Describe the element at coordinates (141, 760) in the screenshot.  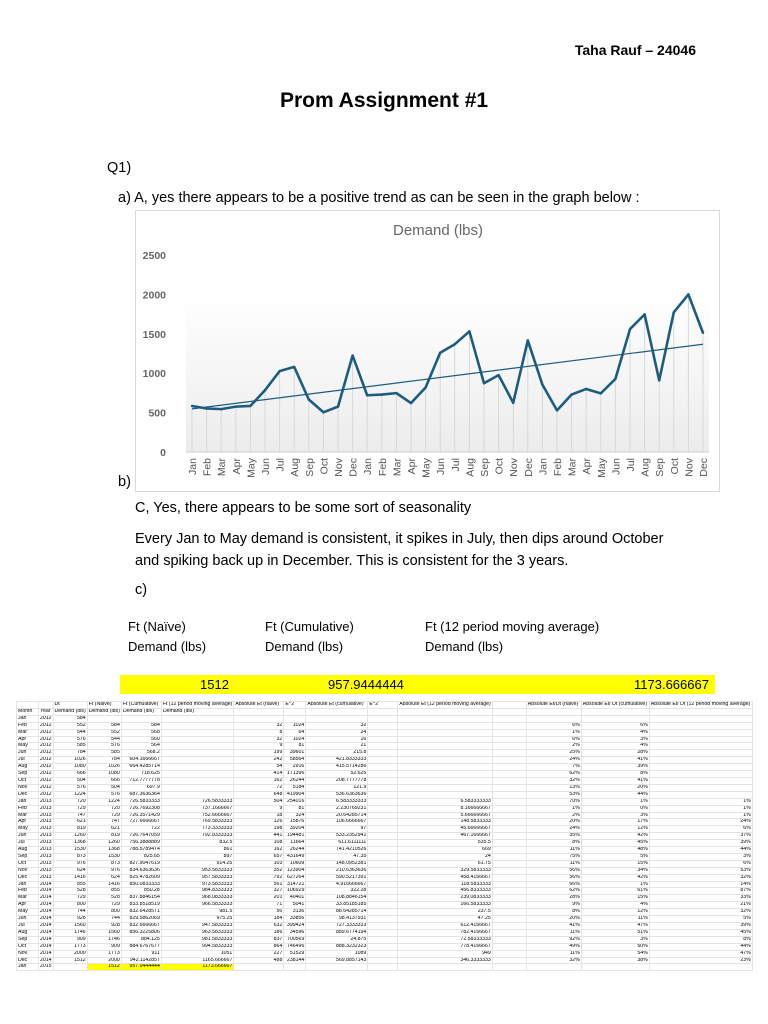
I see `table-cell: 604.1666667` at that location.